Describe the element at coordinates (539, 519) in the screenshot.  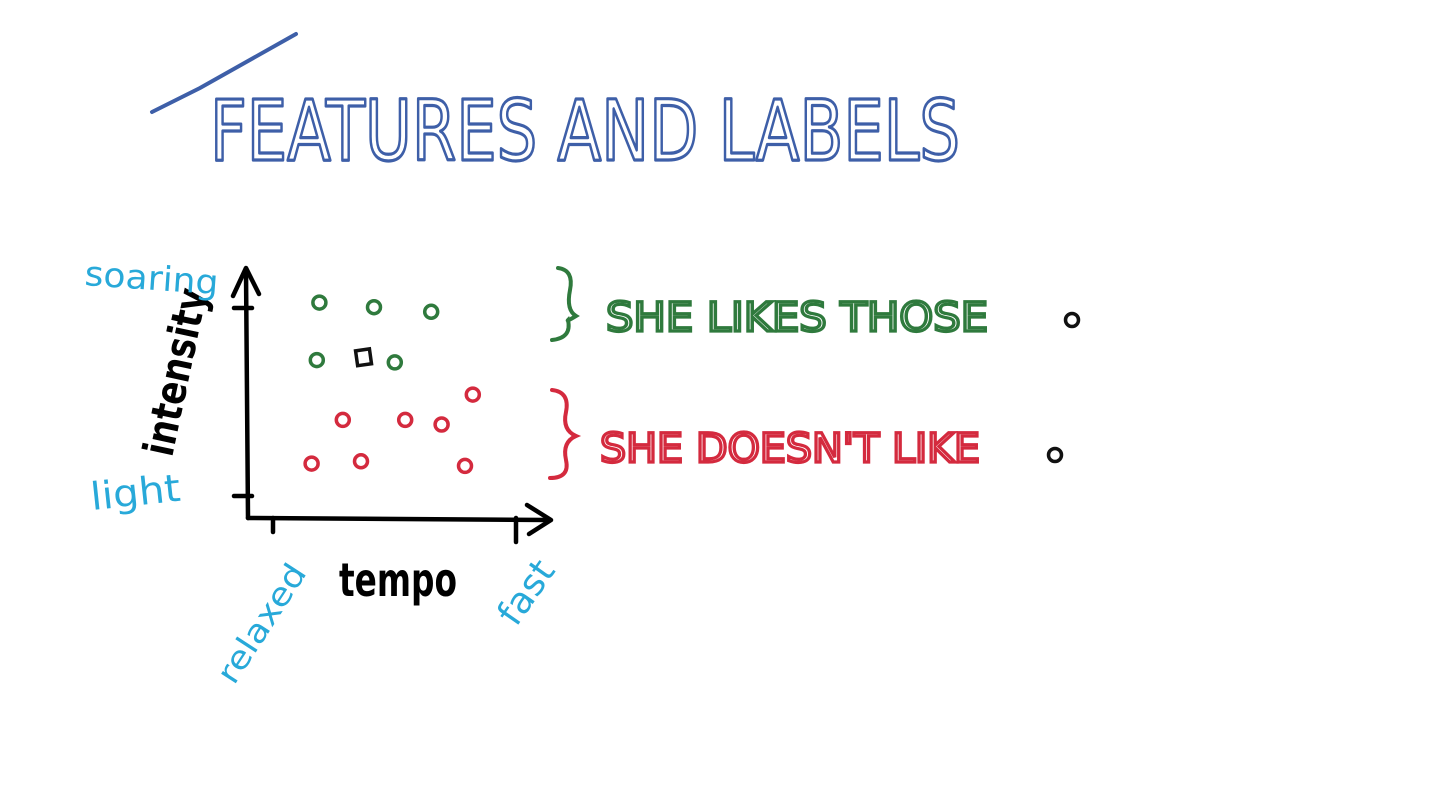
I see `x-axis-arrowhead` at that location.